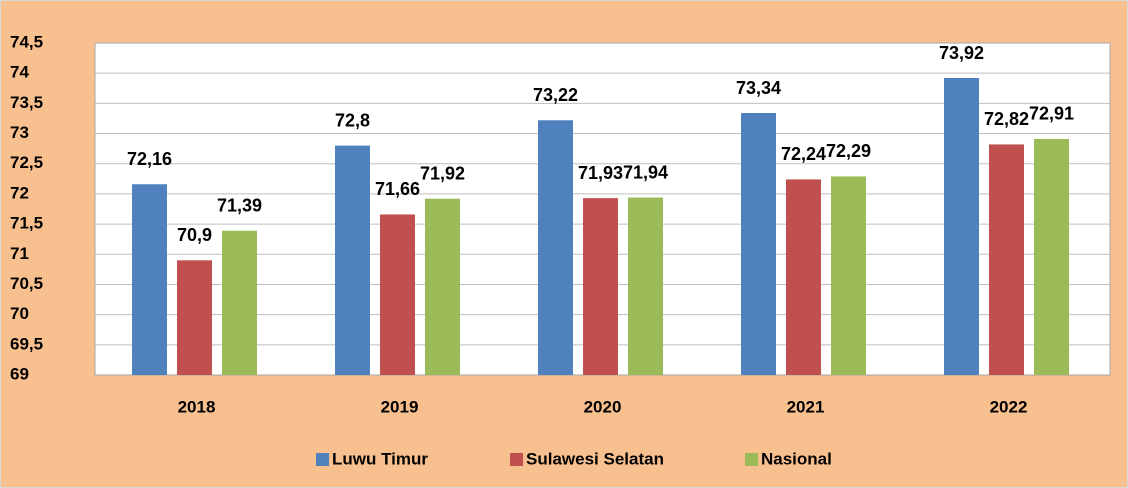 This screenshot has width=1128, height=488. I want to click on value-label: 72,8, so click(352, 120).